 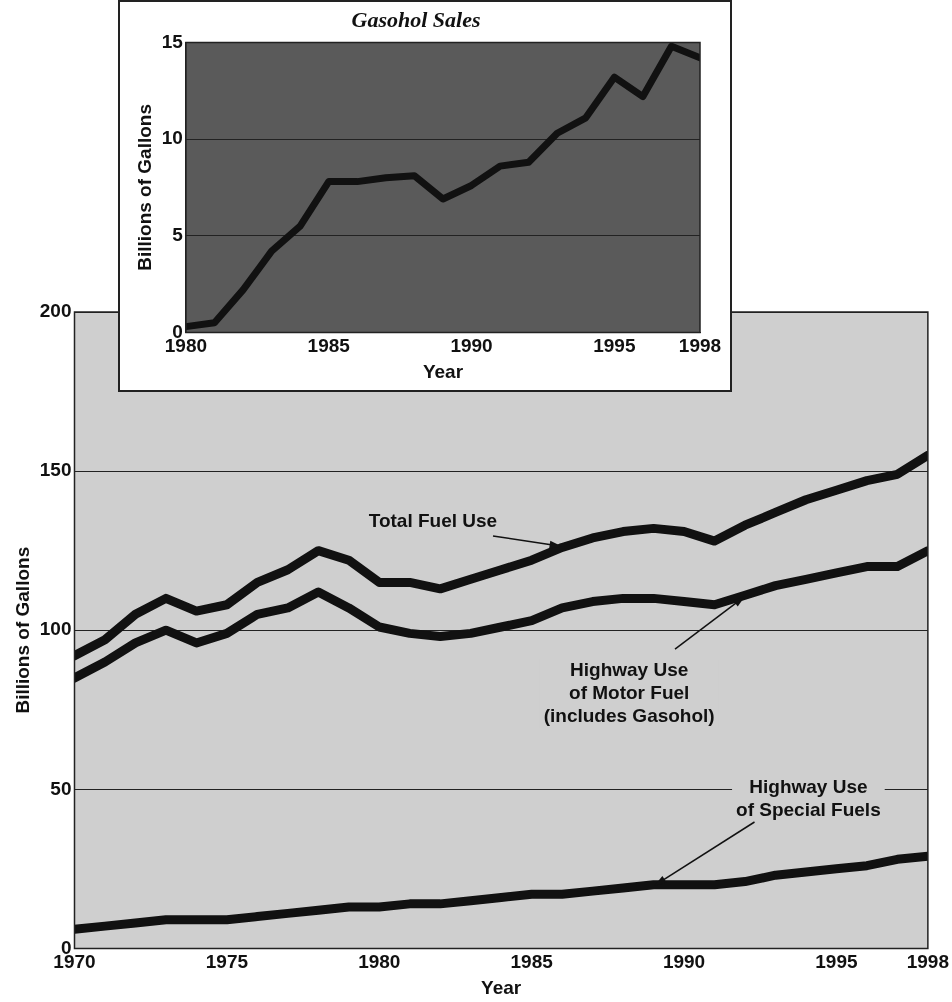 I want to click on x-tick-label: 1975, so click(x=227, y=962).